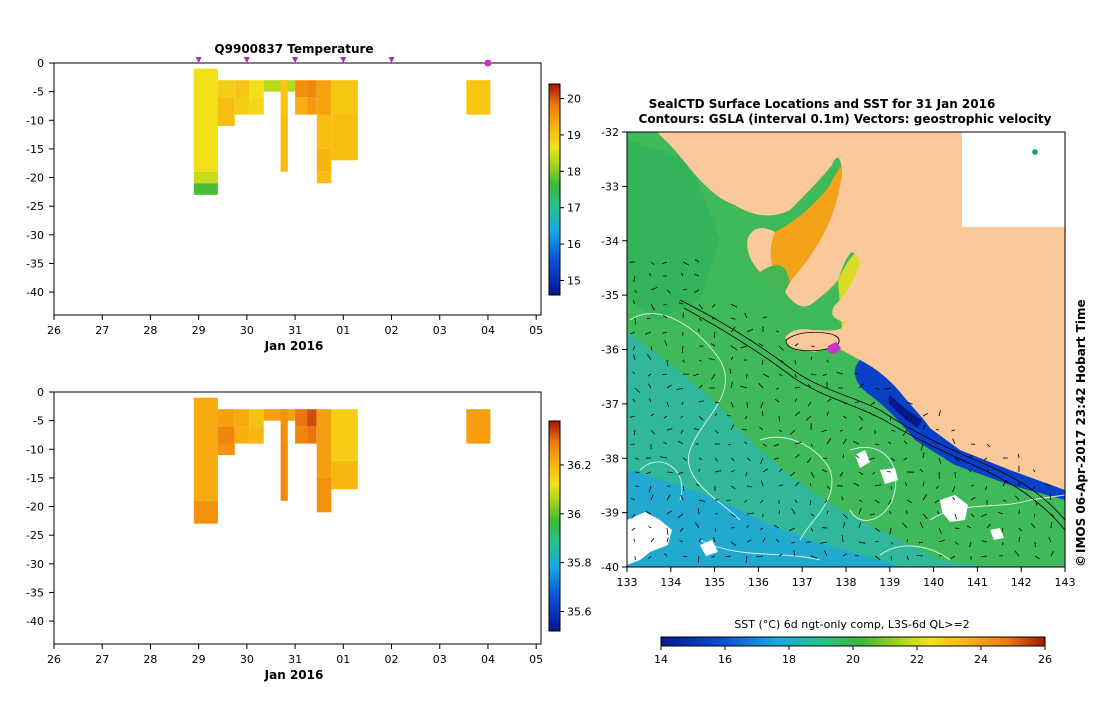 The image size is (1099, 704). I want to click on map-lat-tick-label: -37, so click(610, 404).